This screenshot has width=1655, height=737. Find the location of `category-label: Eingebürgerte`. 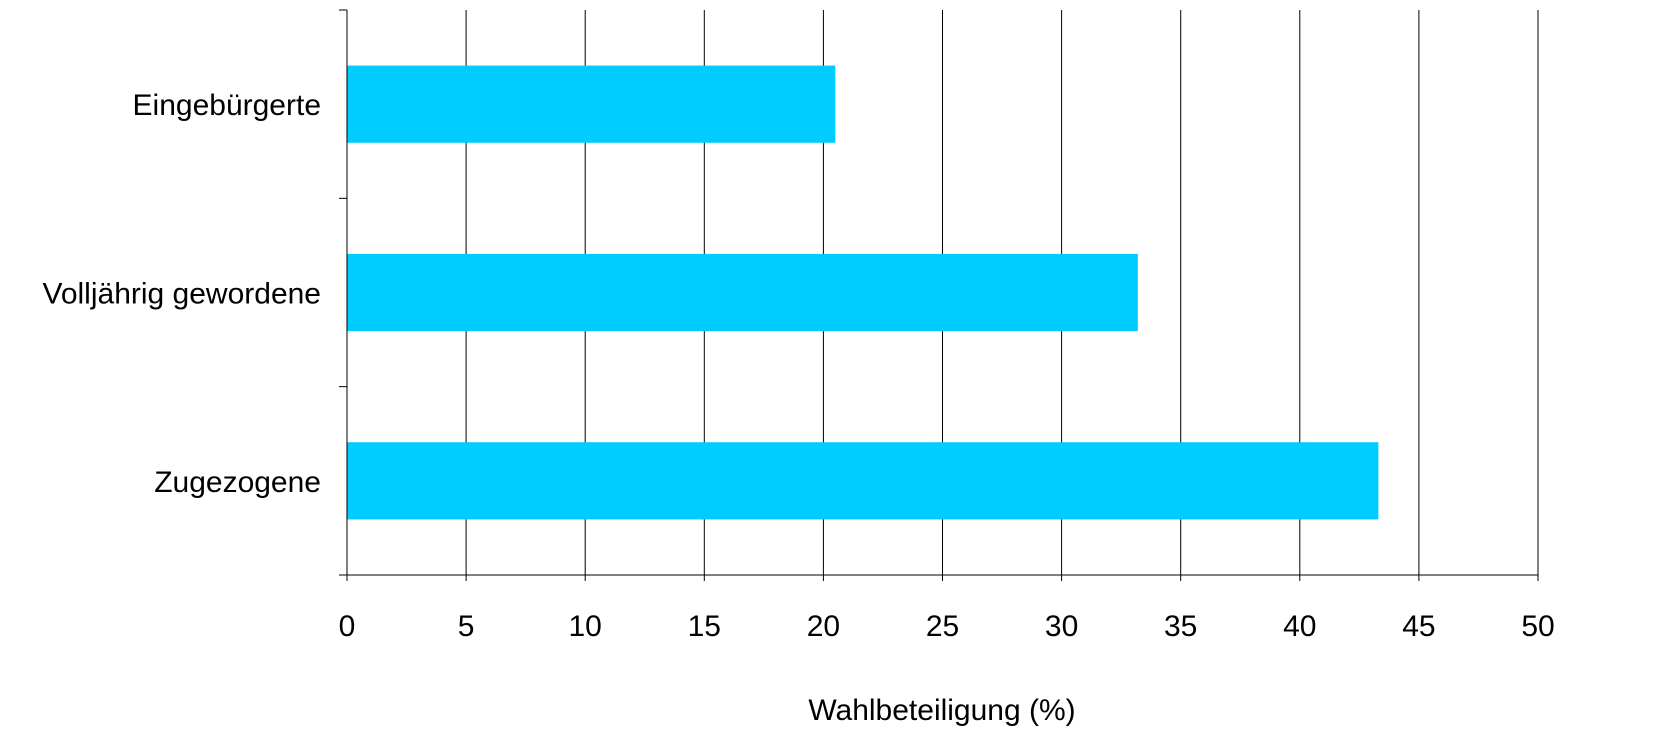

category-label: Eingebürgerte is located at coordinates (227, 105).